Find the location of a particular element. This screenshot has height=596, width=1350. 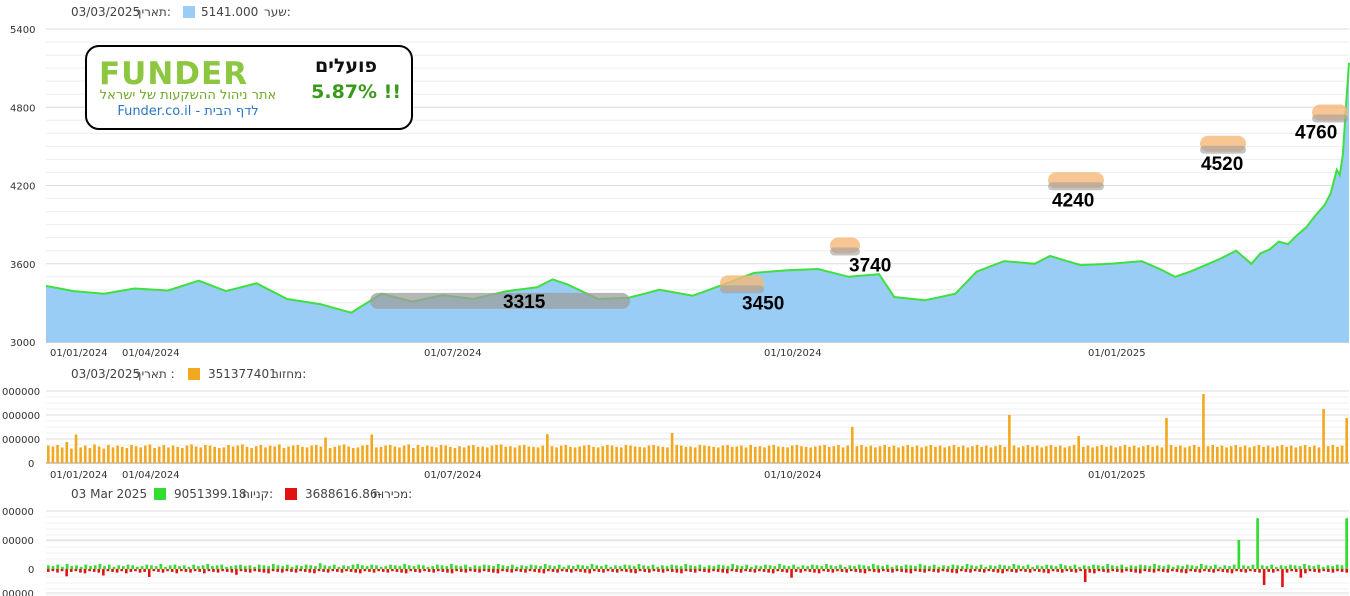

volume-legend-value: 351377401 is located at coordinates (242, 374).